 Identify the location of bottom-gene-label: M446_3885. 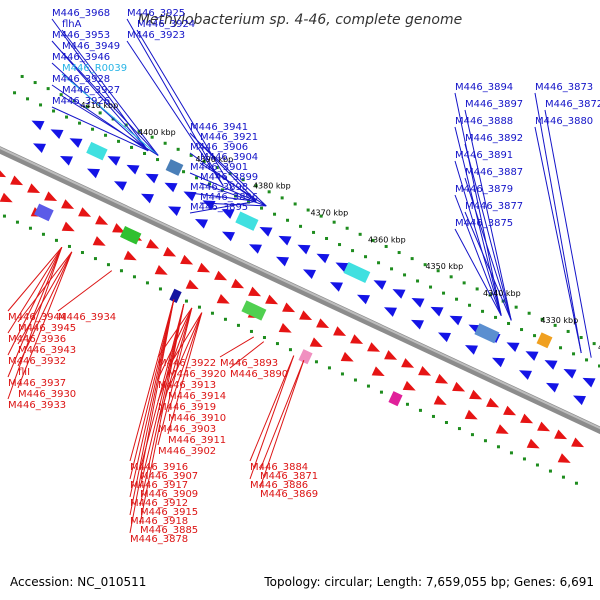
(169, 530).